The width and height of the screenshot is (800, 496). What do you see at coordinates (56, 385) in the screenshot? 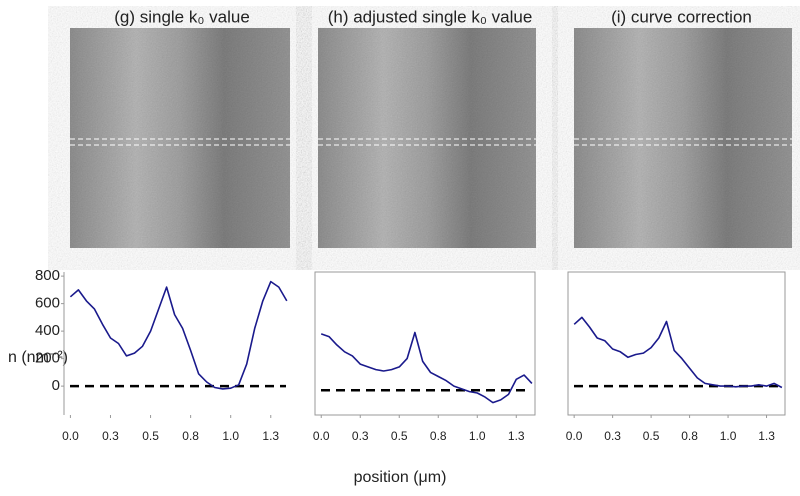
I see `y-tick-label: 0` at bounding box center [56, 385].